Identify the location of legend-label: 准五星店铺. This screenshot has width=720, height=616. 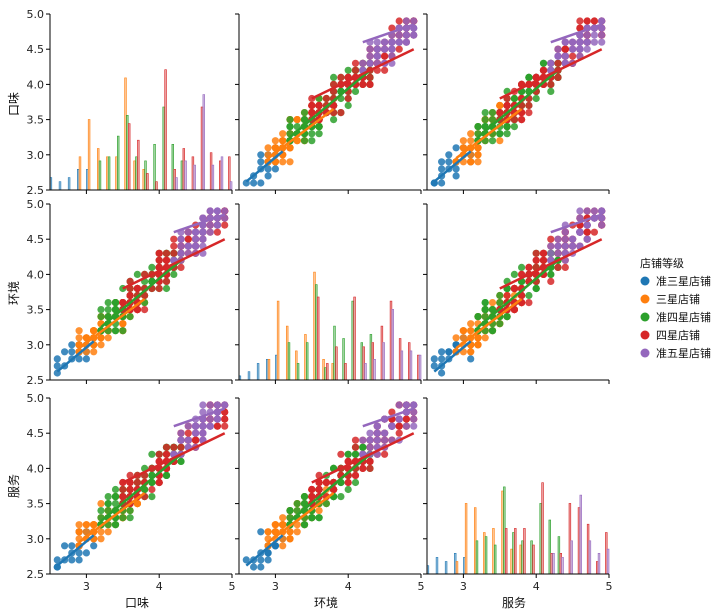
(683, 353).